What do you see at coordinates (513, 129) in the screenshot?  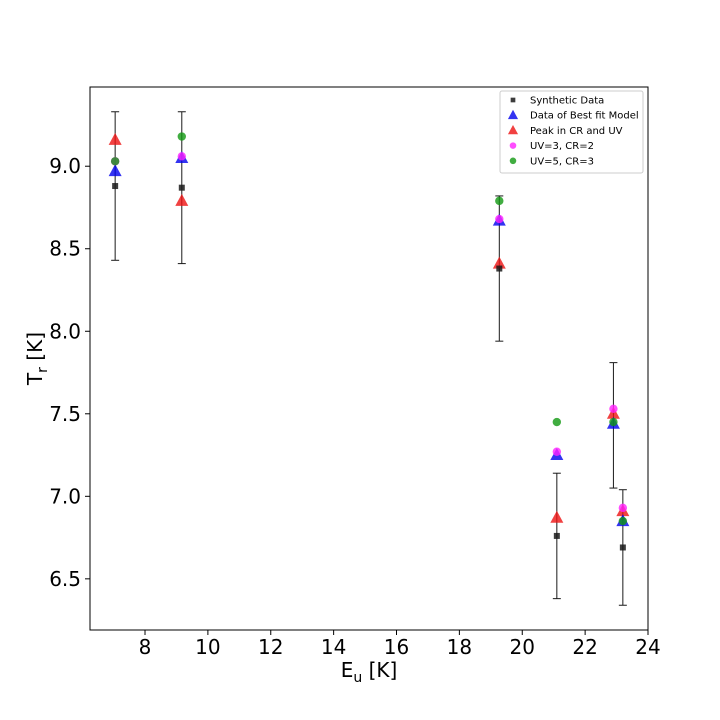 I see `legend-marker-peak-in-cr-and-uv` at bounding box center [513, 129].